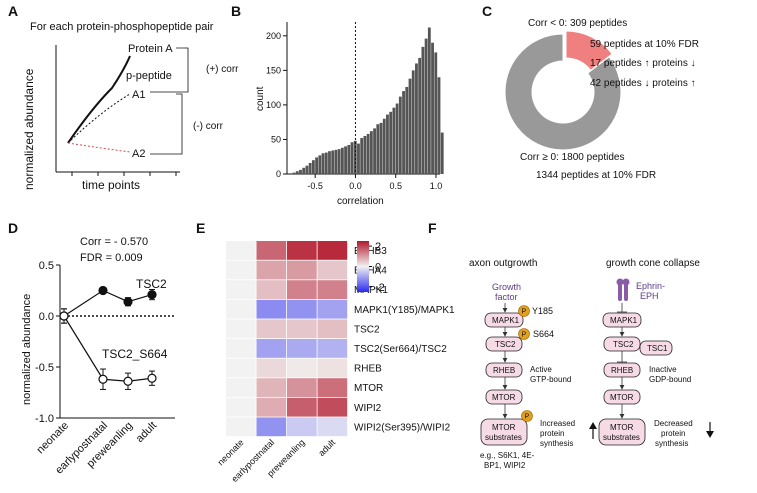 This screenshot has height=493, width=757. What do you see at coordinates (506, 287) in the screenshot?
I see `growth-factor-label: Growth` at bounding box center [506, 287].